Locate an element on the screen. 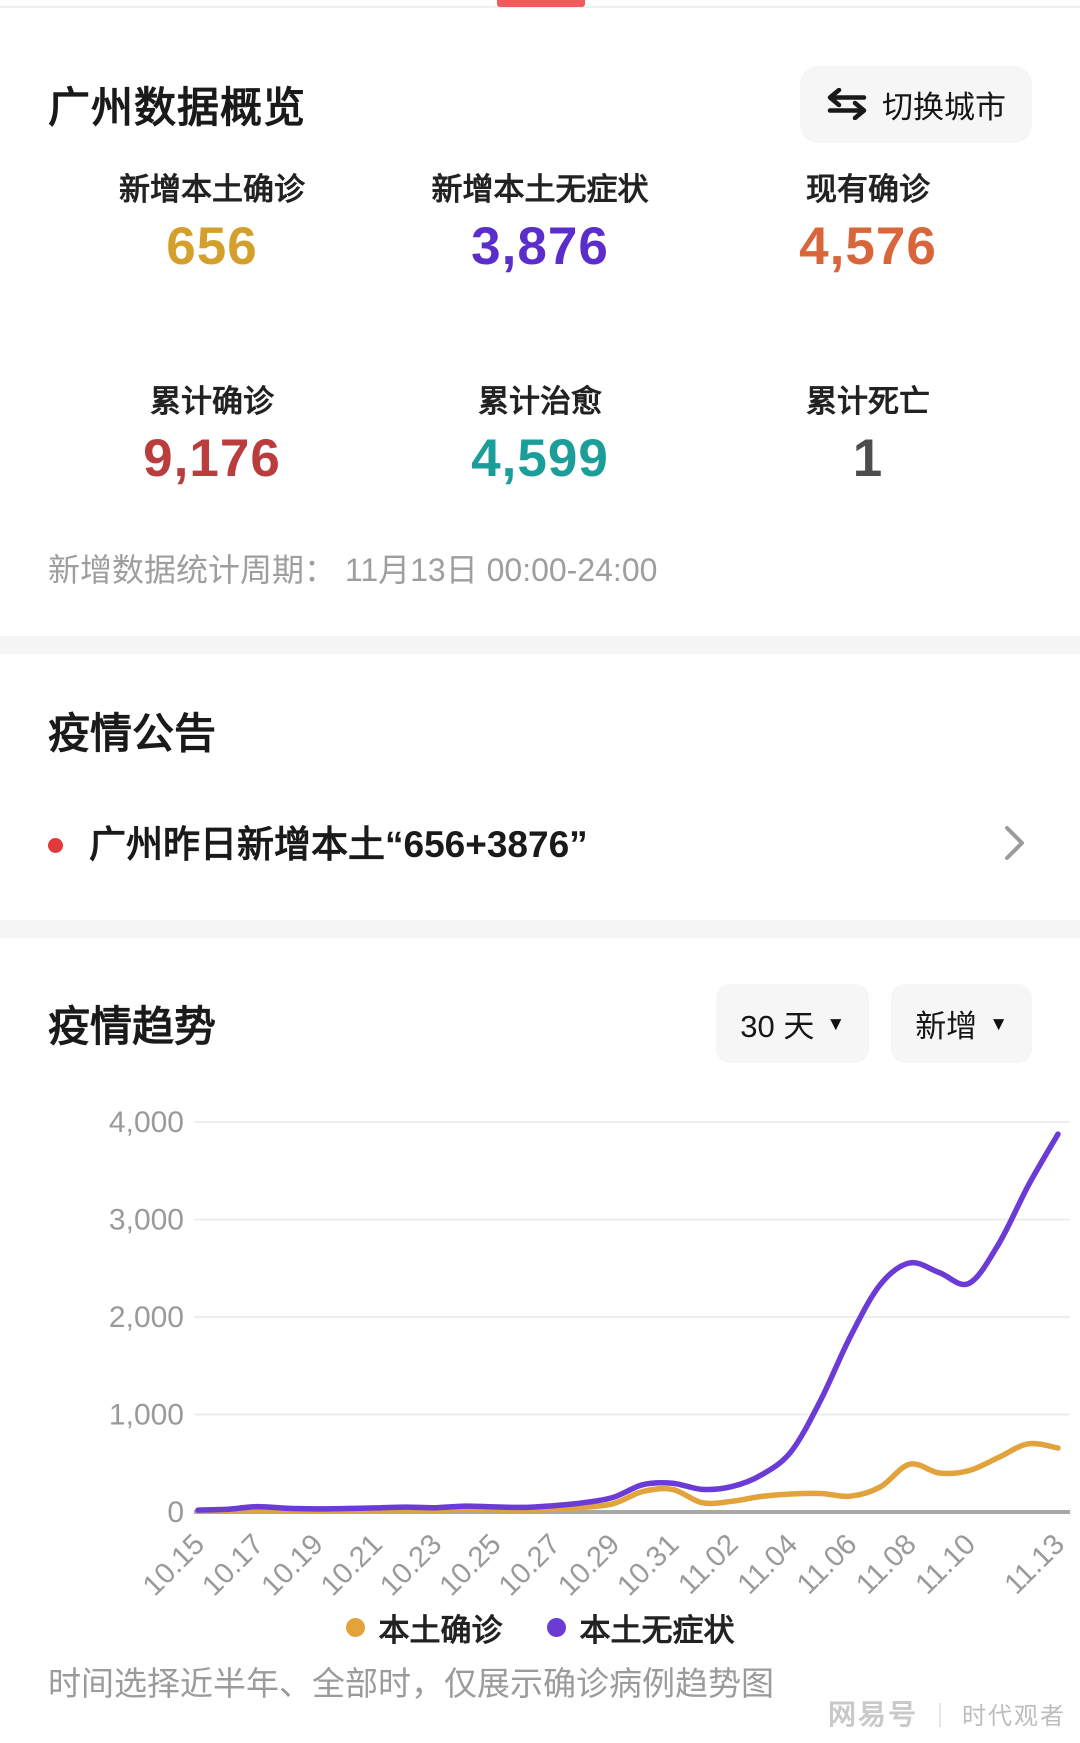  svg-text: 10.17 is located at coordinates (233, 1565).